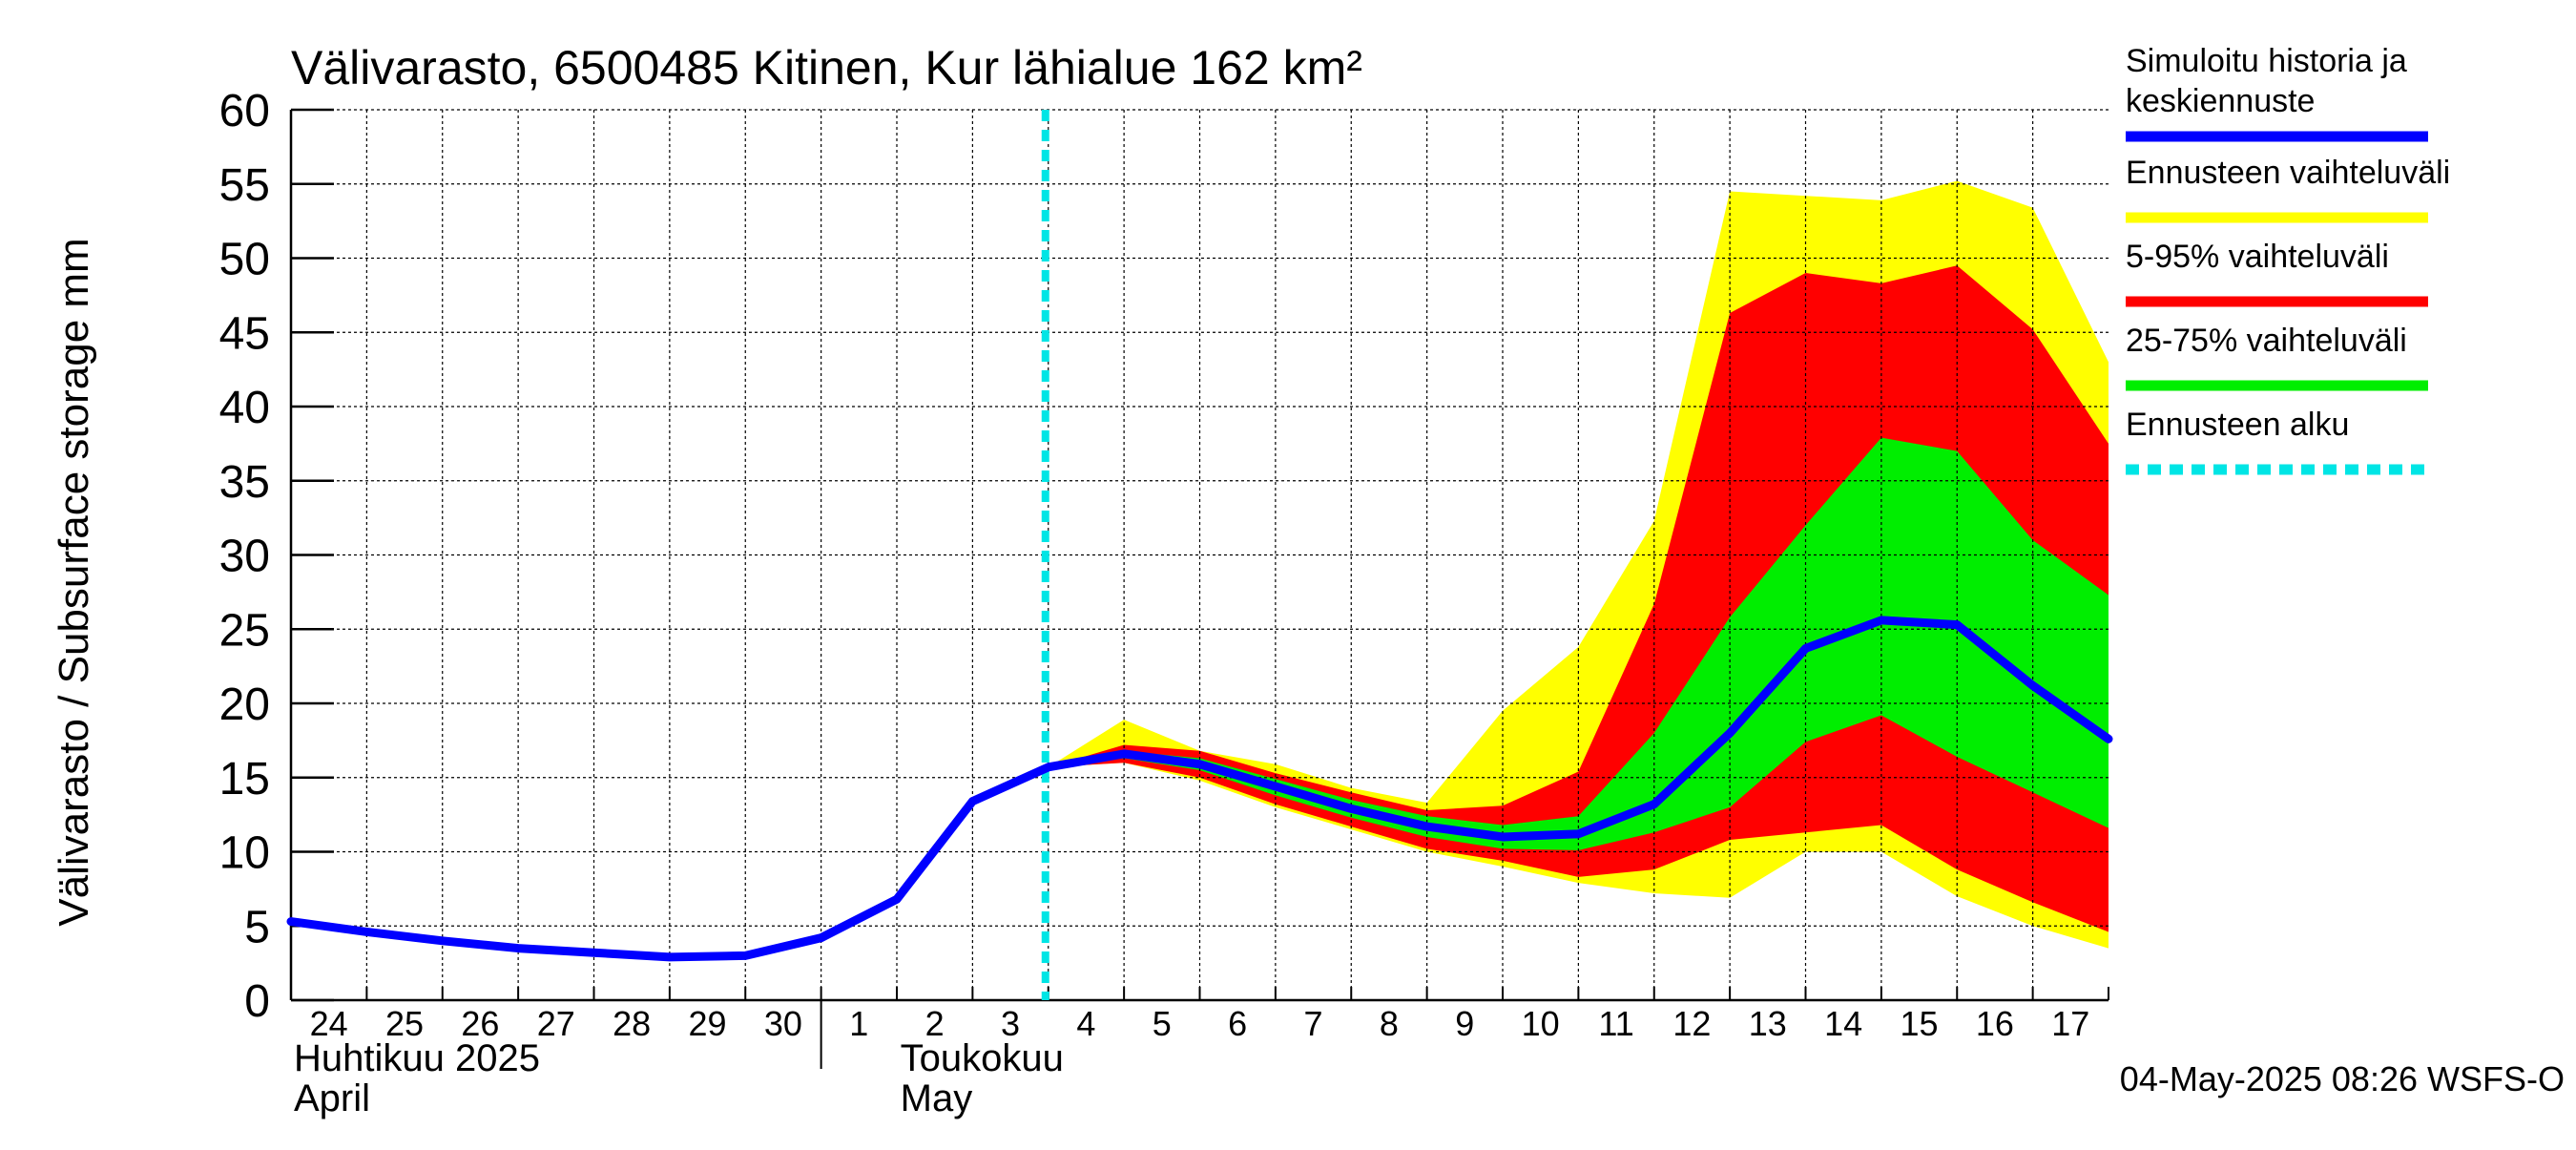  I want to click on x-tick-label: 10, so click(1541, 1024).